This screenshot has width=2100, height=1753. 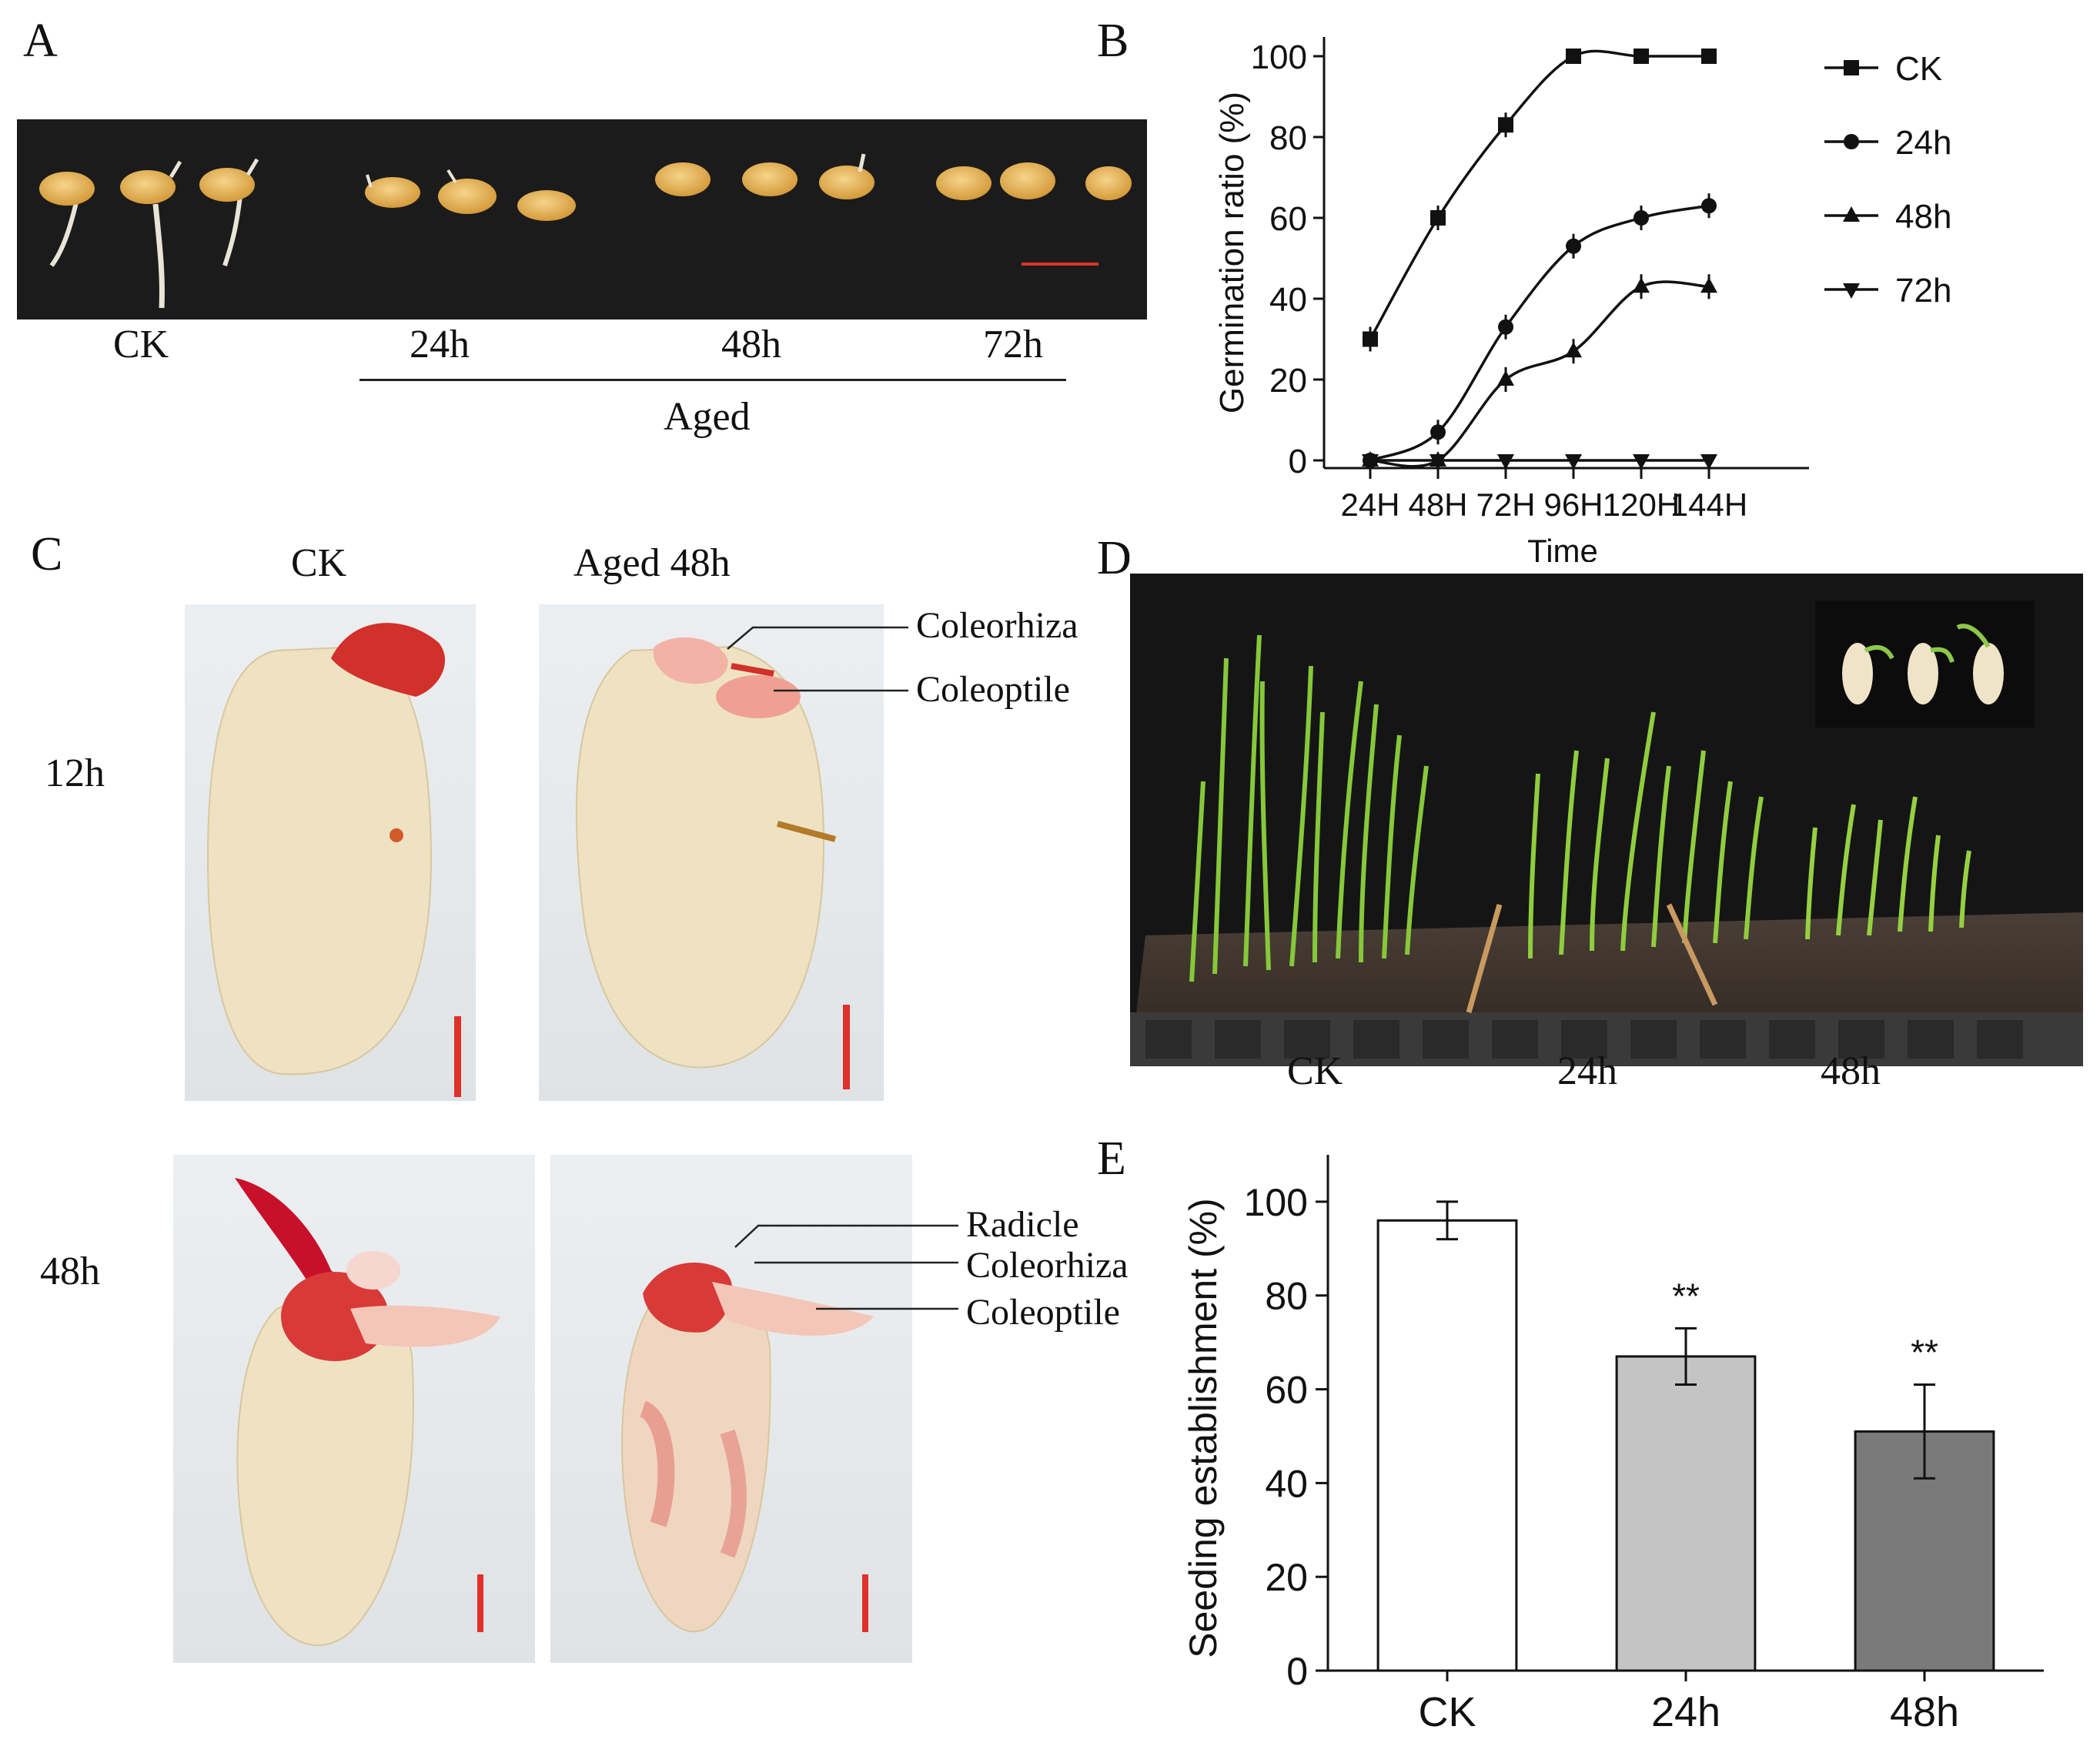 What do you see at coordinates (1232, 252) in the screenshot?
I see `b-y-axis-title: Germination ratio (%)` at bounding box center [1232, 252].